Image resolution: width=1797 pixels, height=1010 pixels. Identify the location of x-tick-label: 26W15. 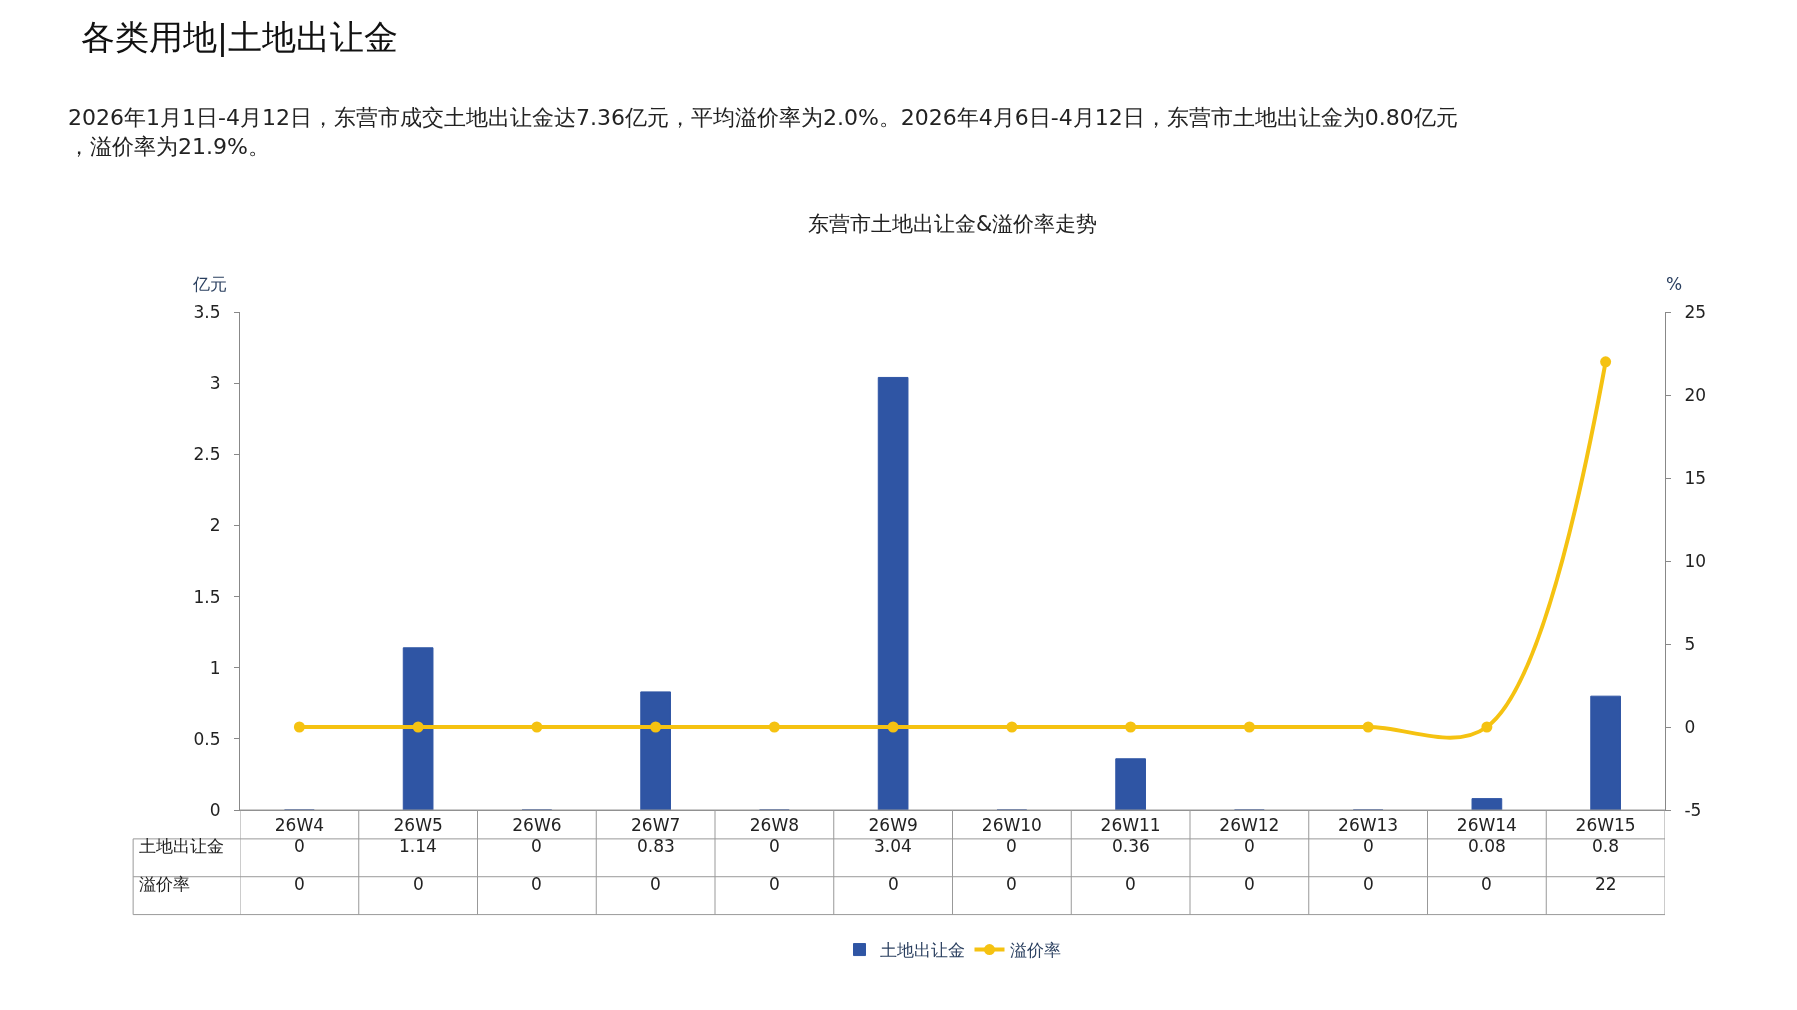
(1605, 825).